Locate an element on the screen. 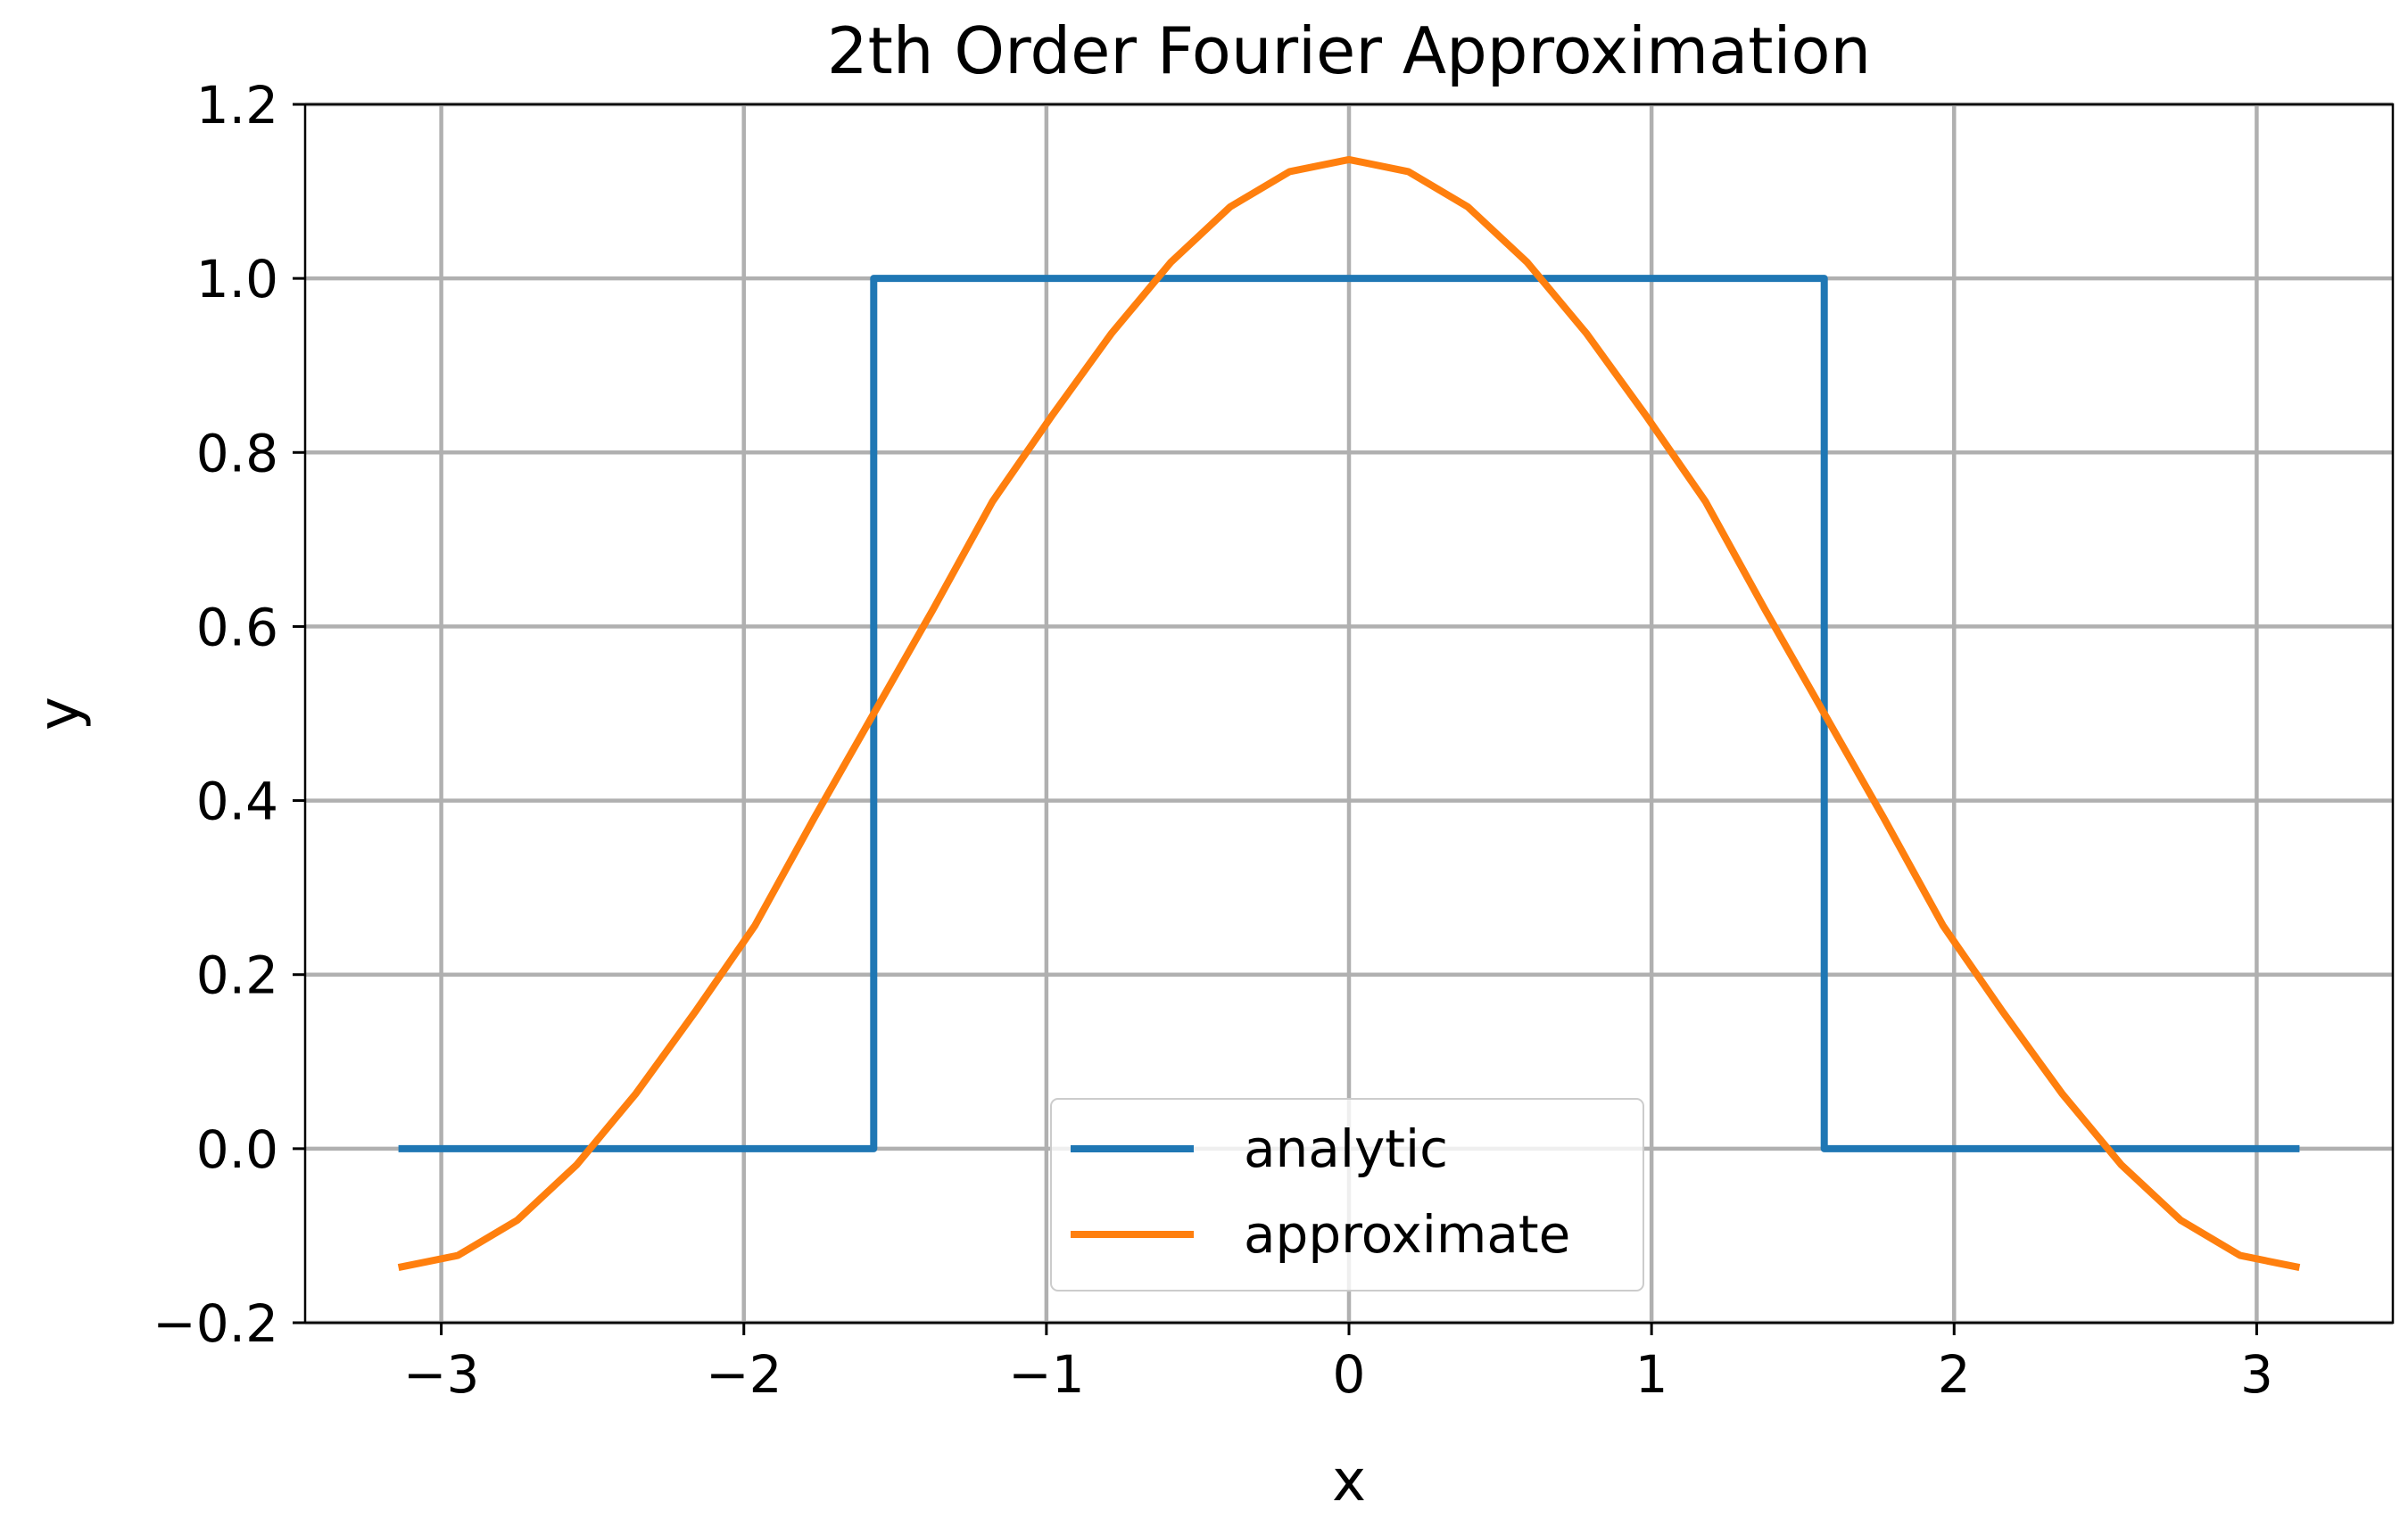 The height and width of the screenshot is (1535, 2408). legend-label-analytic: analytic is located at coordinates (1346, 1148).